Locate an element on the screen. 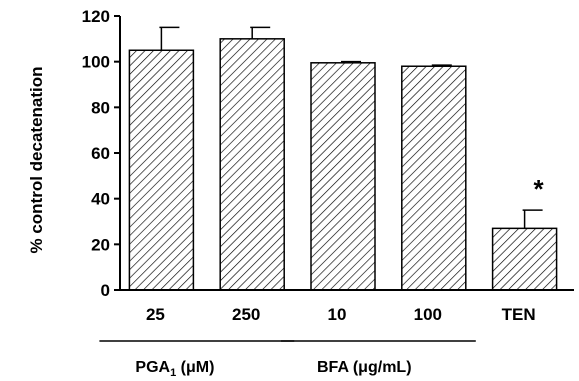 Image resolution: width=579 pixels, height=381 pixels. x-tick-label: 100 is located at coordinates (428, 314).